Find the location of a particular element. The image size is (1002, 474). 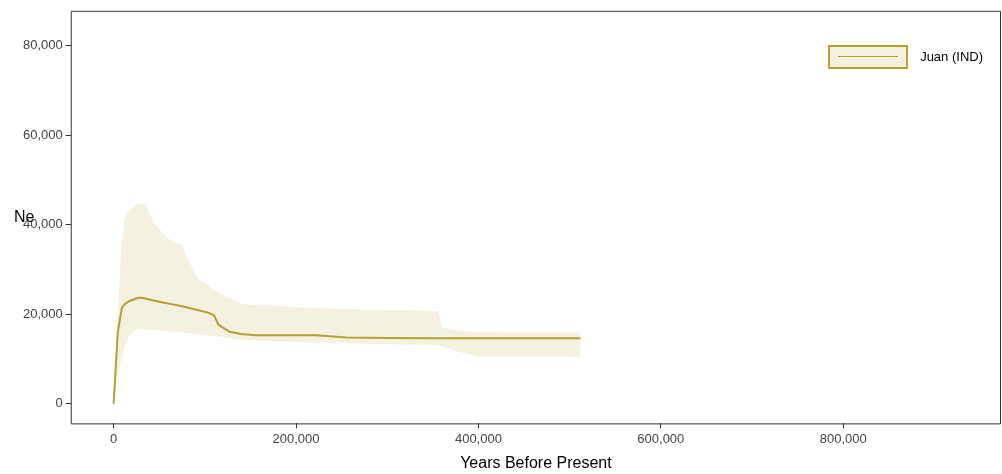

x-axis-title: Years Before Present is located at coordinates (536, 463).